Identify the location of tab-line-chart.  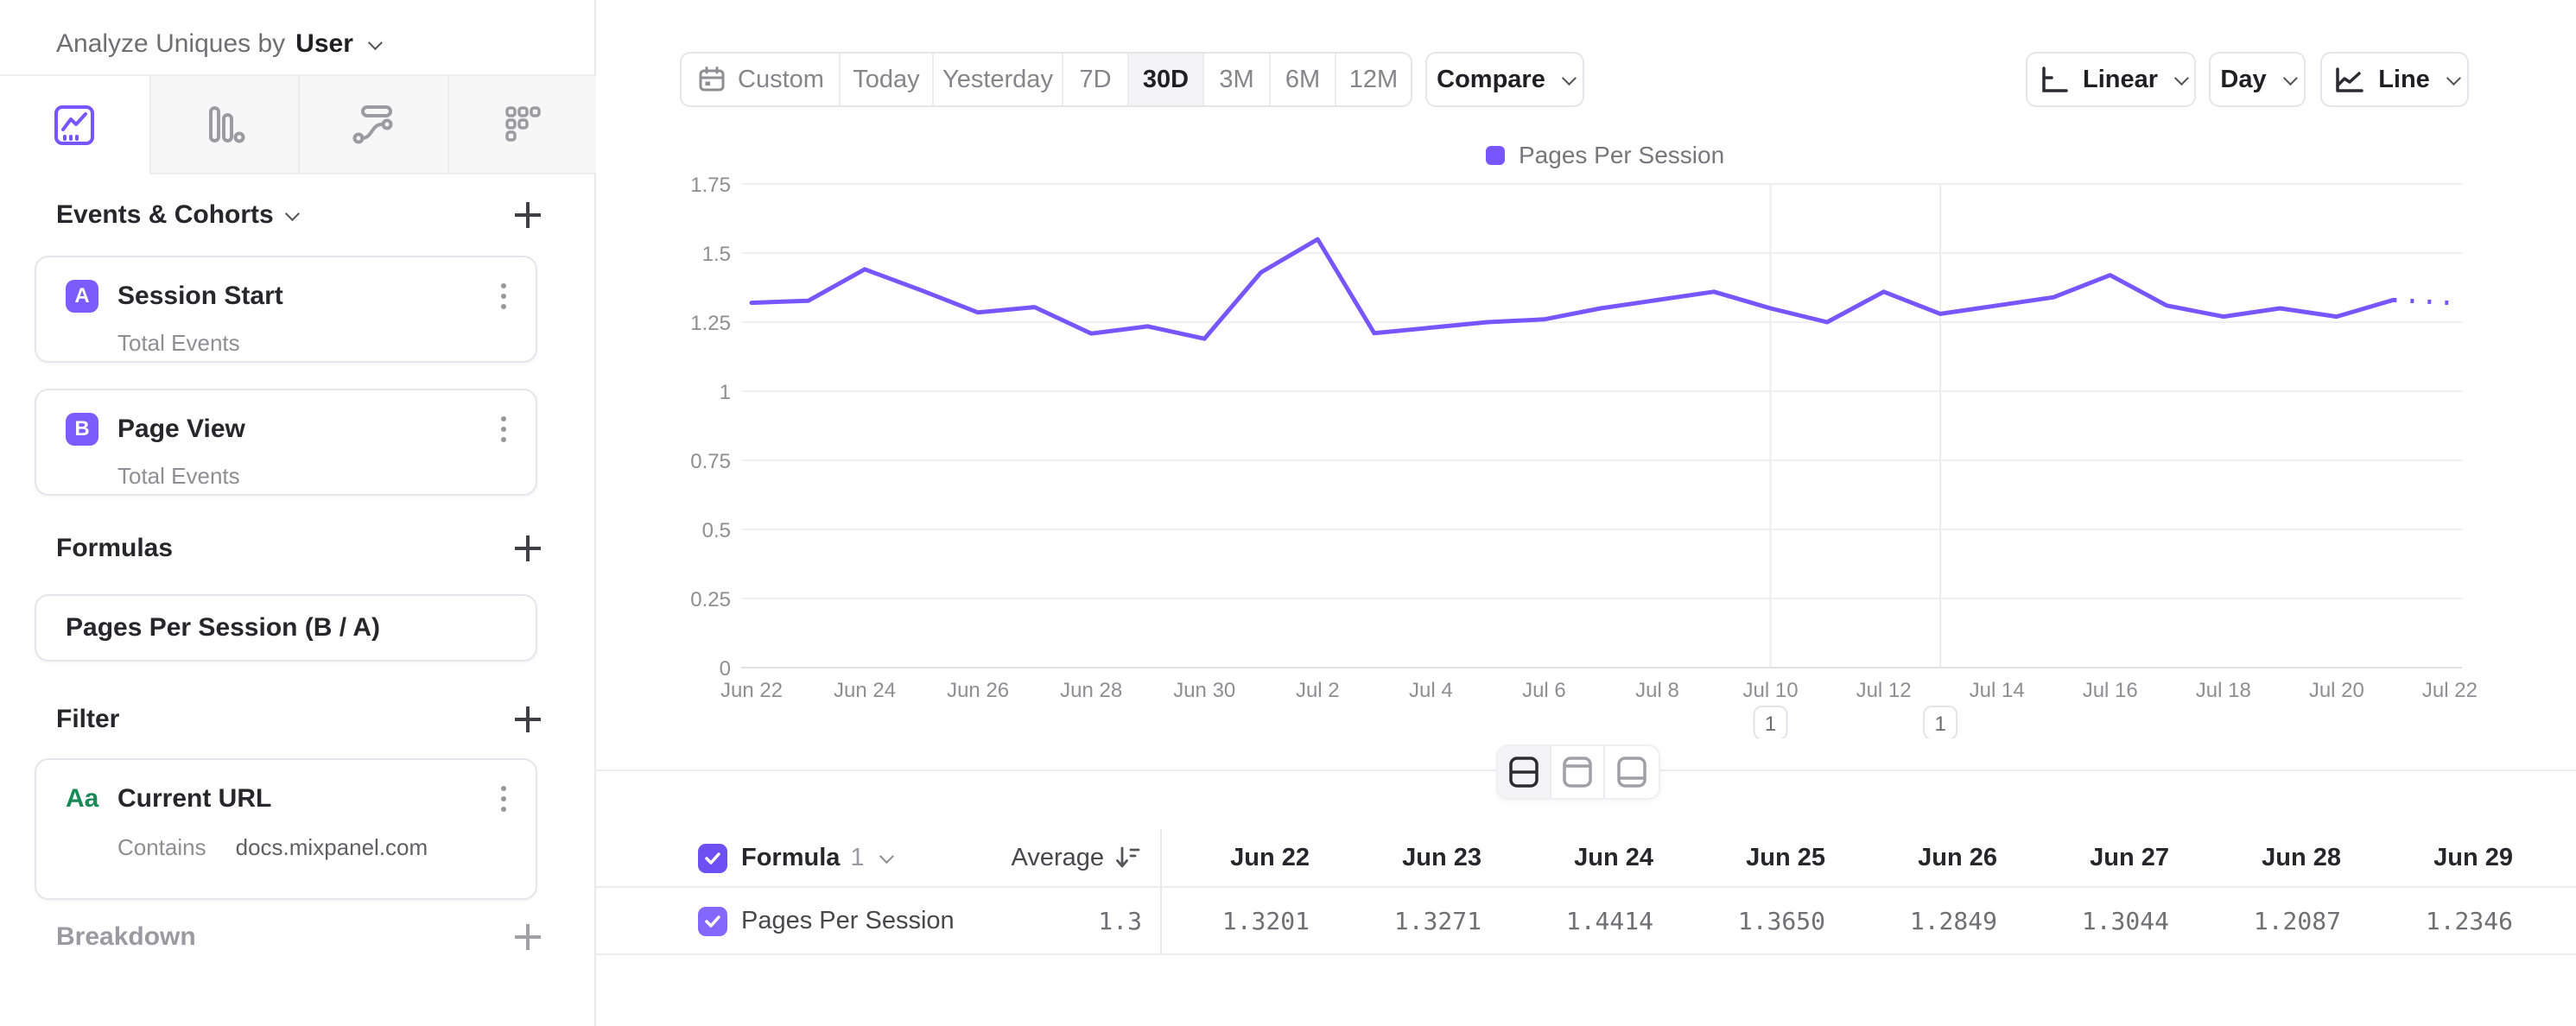
(74, 125).